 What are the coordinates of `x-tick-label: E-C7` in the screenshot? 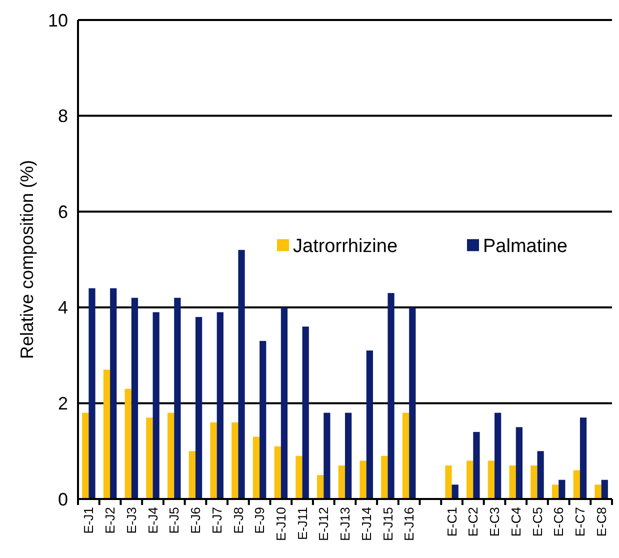 It's located at (580, 522).